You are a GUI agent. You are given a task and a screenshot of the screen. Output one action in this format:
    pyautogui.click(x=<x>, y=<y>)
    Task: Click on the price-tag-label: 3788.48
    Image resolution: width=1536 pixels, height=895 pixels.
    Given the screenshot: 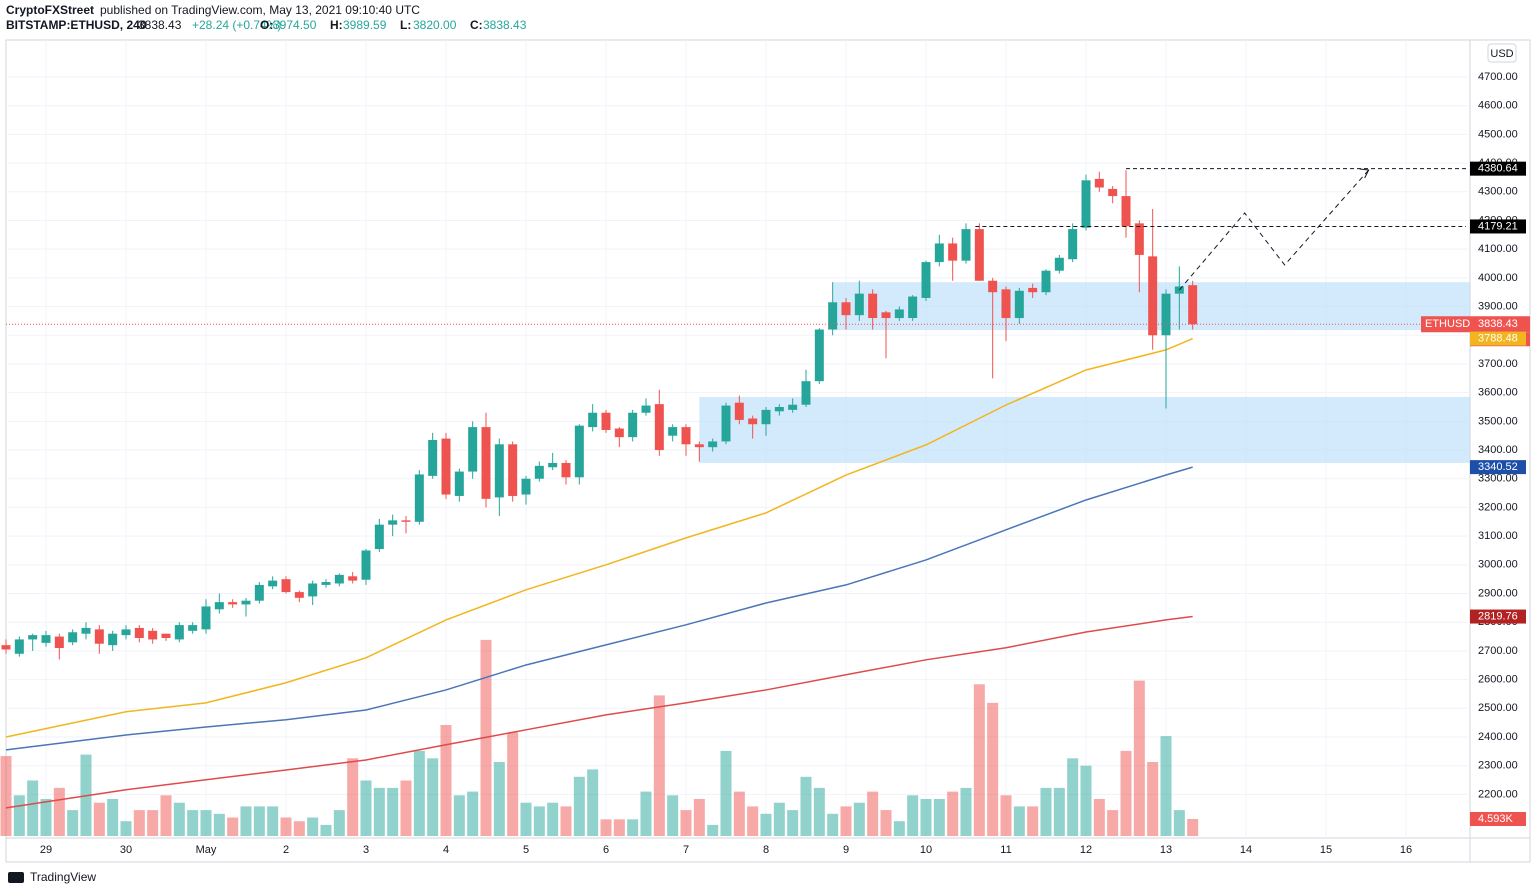 What is the action you would take?
    pyautogui.click(x=1498, y=338)
    